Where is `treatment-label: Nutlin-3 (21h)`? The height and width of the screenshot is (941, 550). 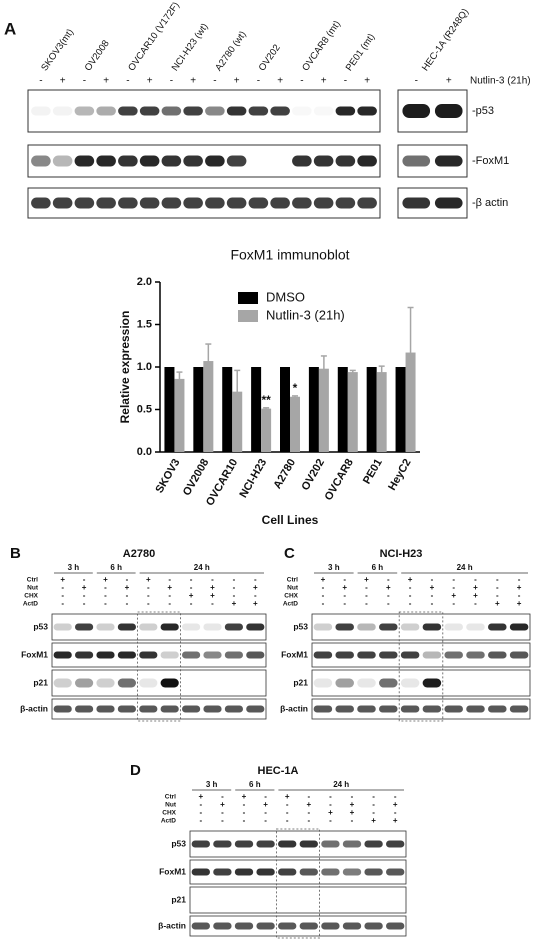
treatment-label: Nutlin-3 (21h) is located at coordinates (500, 81).